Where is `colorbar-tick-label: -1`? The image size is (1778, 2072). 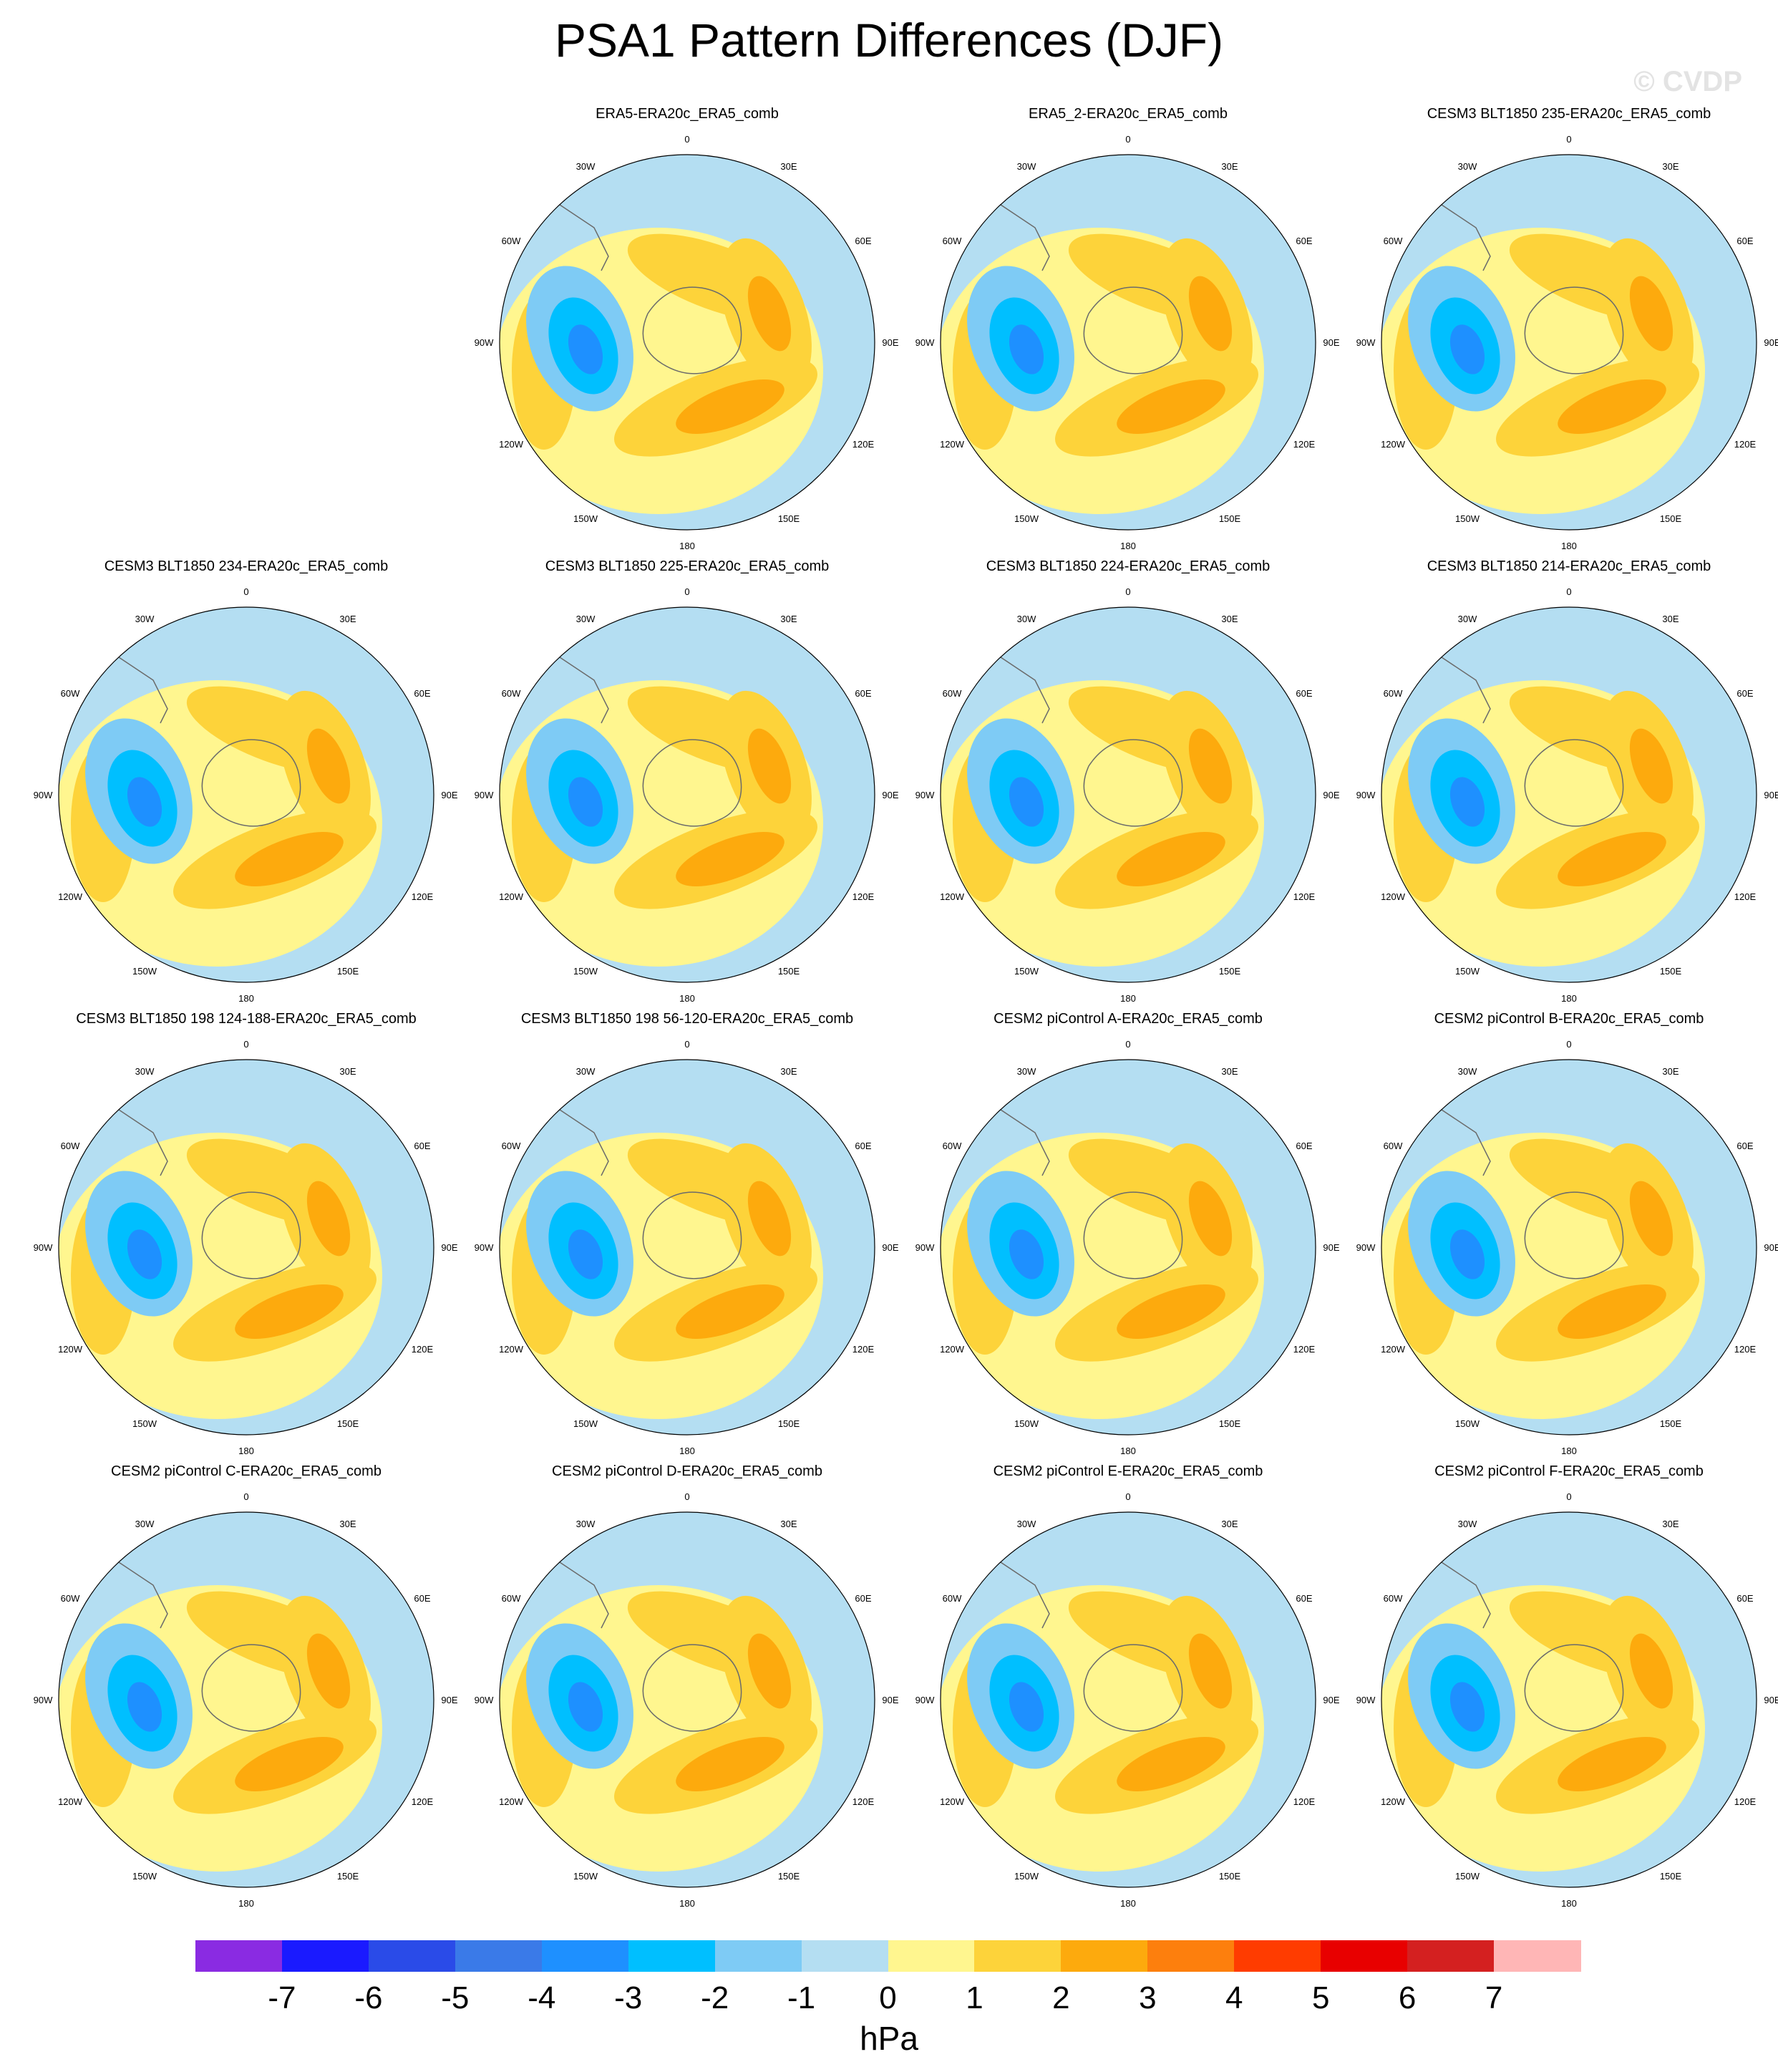
colorbar-tick-label: -1 is located at coordinates (801, 1997).